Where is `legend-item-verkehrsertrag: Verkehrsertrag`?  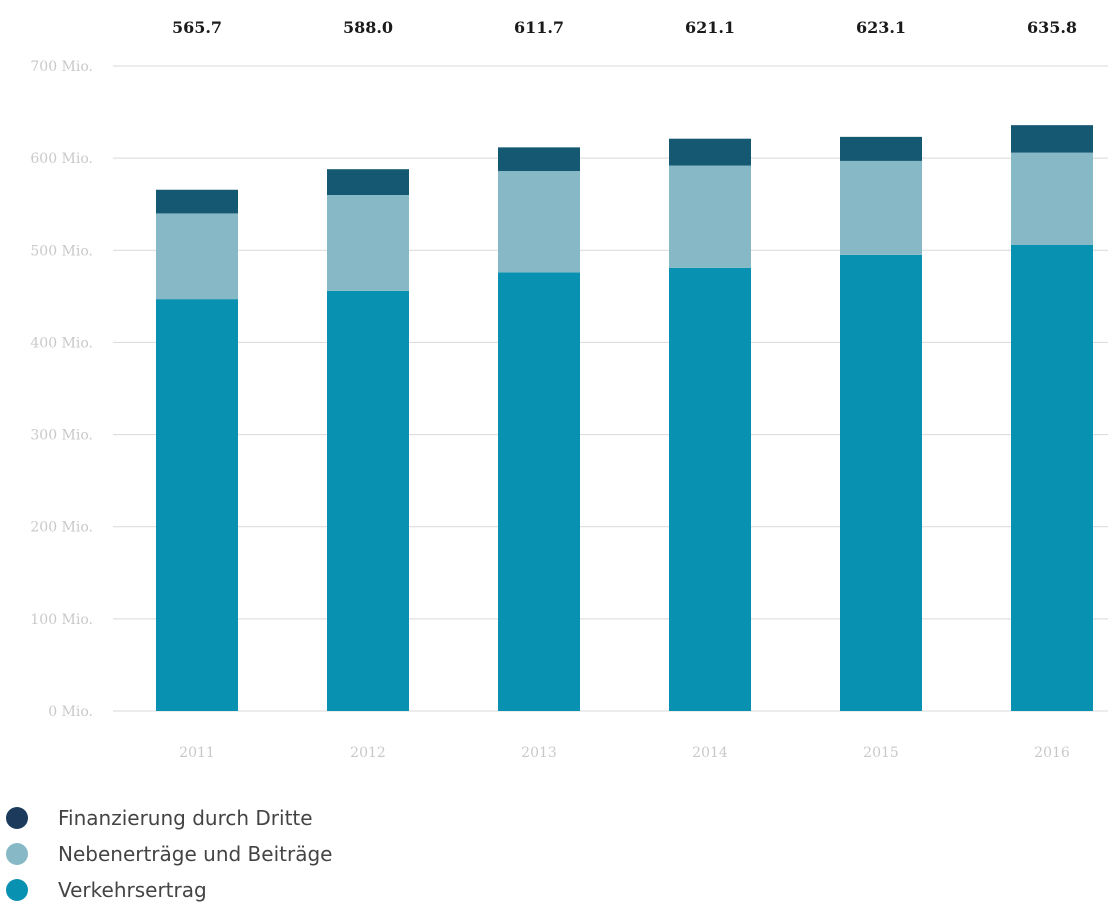 legend-item-verkehrsertrag: Verkehrsertrag is located at coordinates (169, 890).